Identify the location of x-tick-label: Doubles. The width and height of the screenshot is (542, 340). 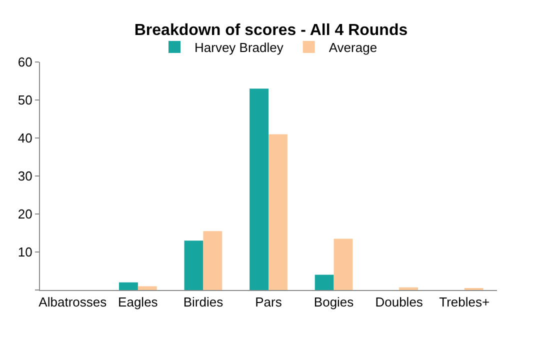
(399, 302).